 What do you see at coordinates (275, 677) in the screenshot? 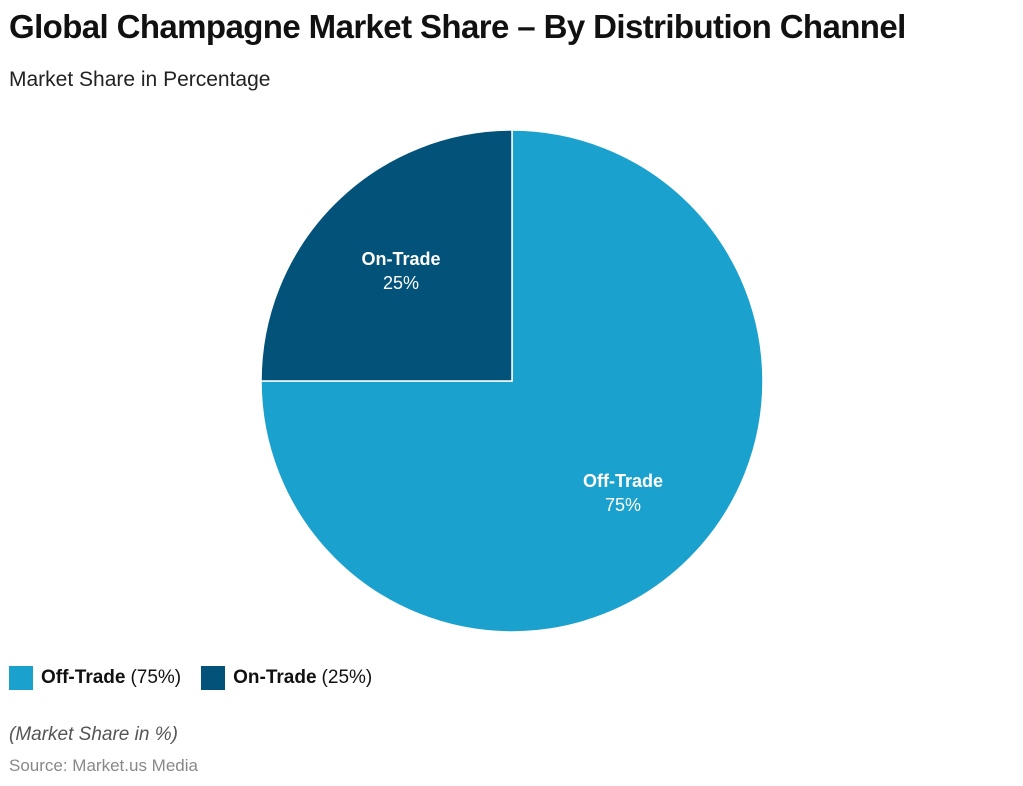
I see `legend-label: On-Trade` at bounding box center [275, 677].